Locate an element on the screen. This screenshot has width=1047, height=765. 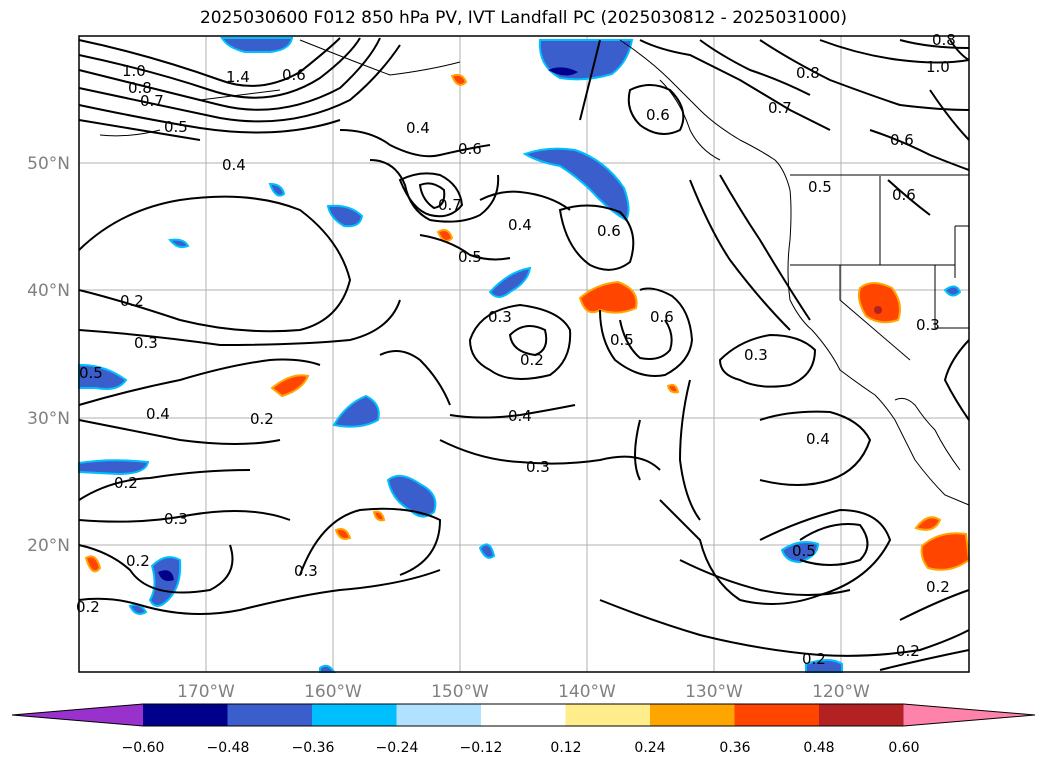
colorbar-extend-high is located at coordinates (969, 715).